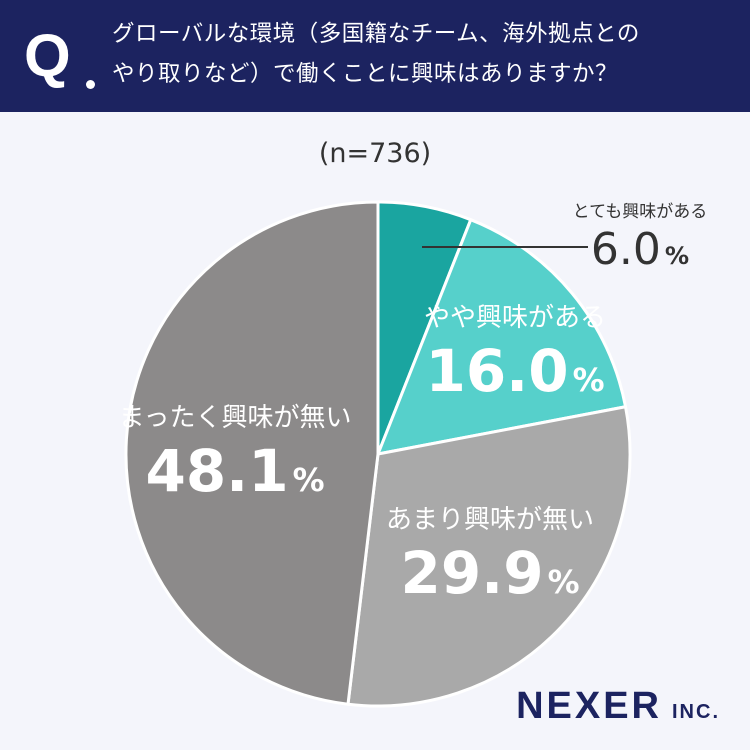  What do you see at coordinates (589, 706) in the screenshot?
I see `logo-main-text: NEXER` at bounding box center [589, 706].